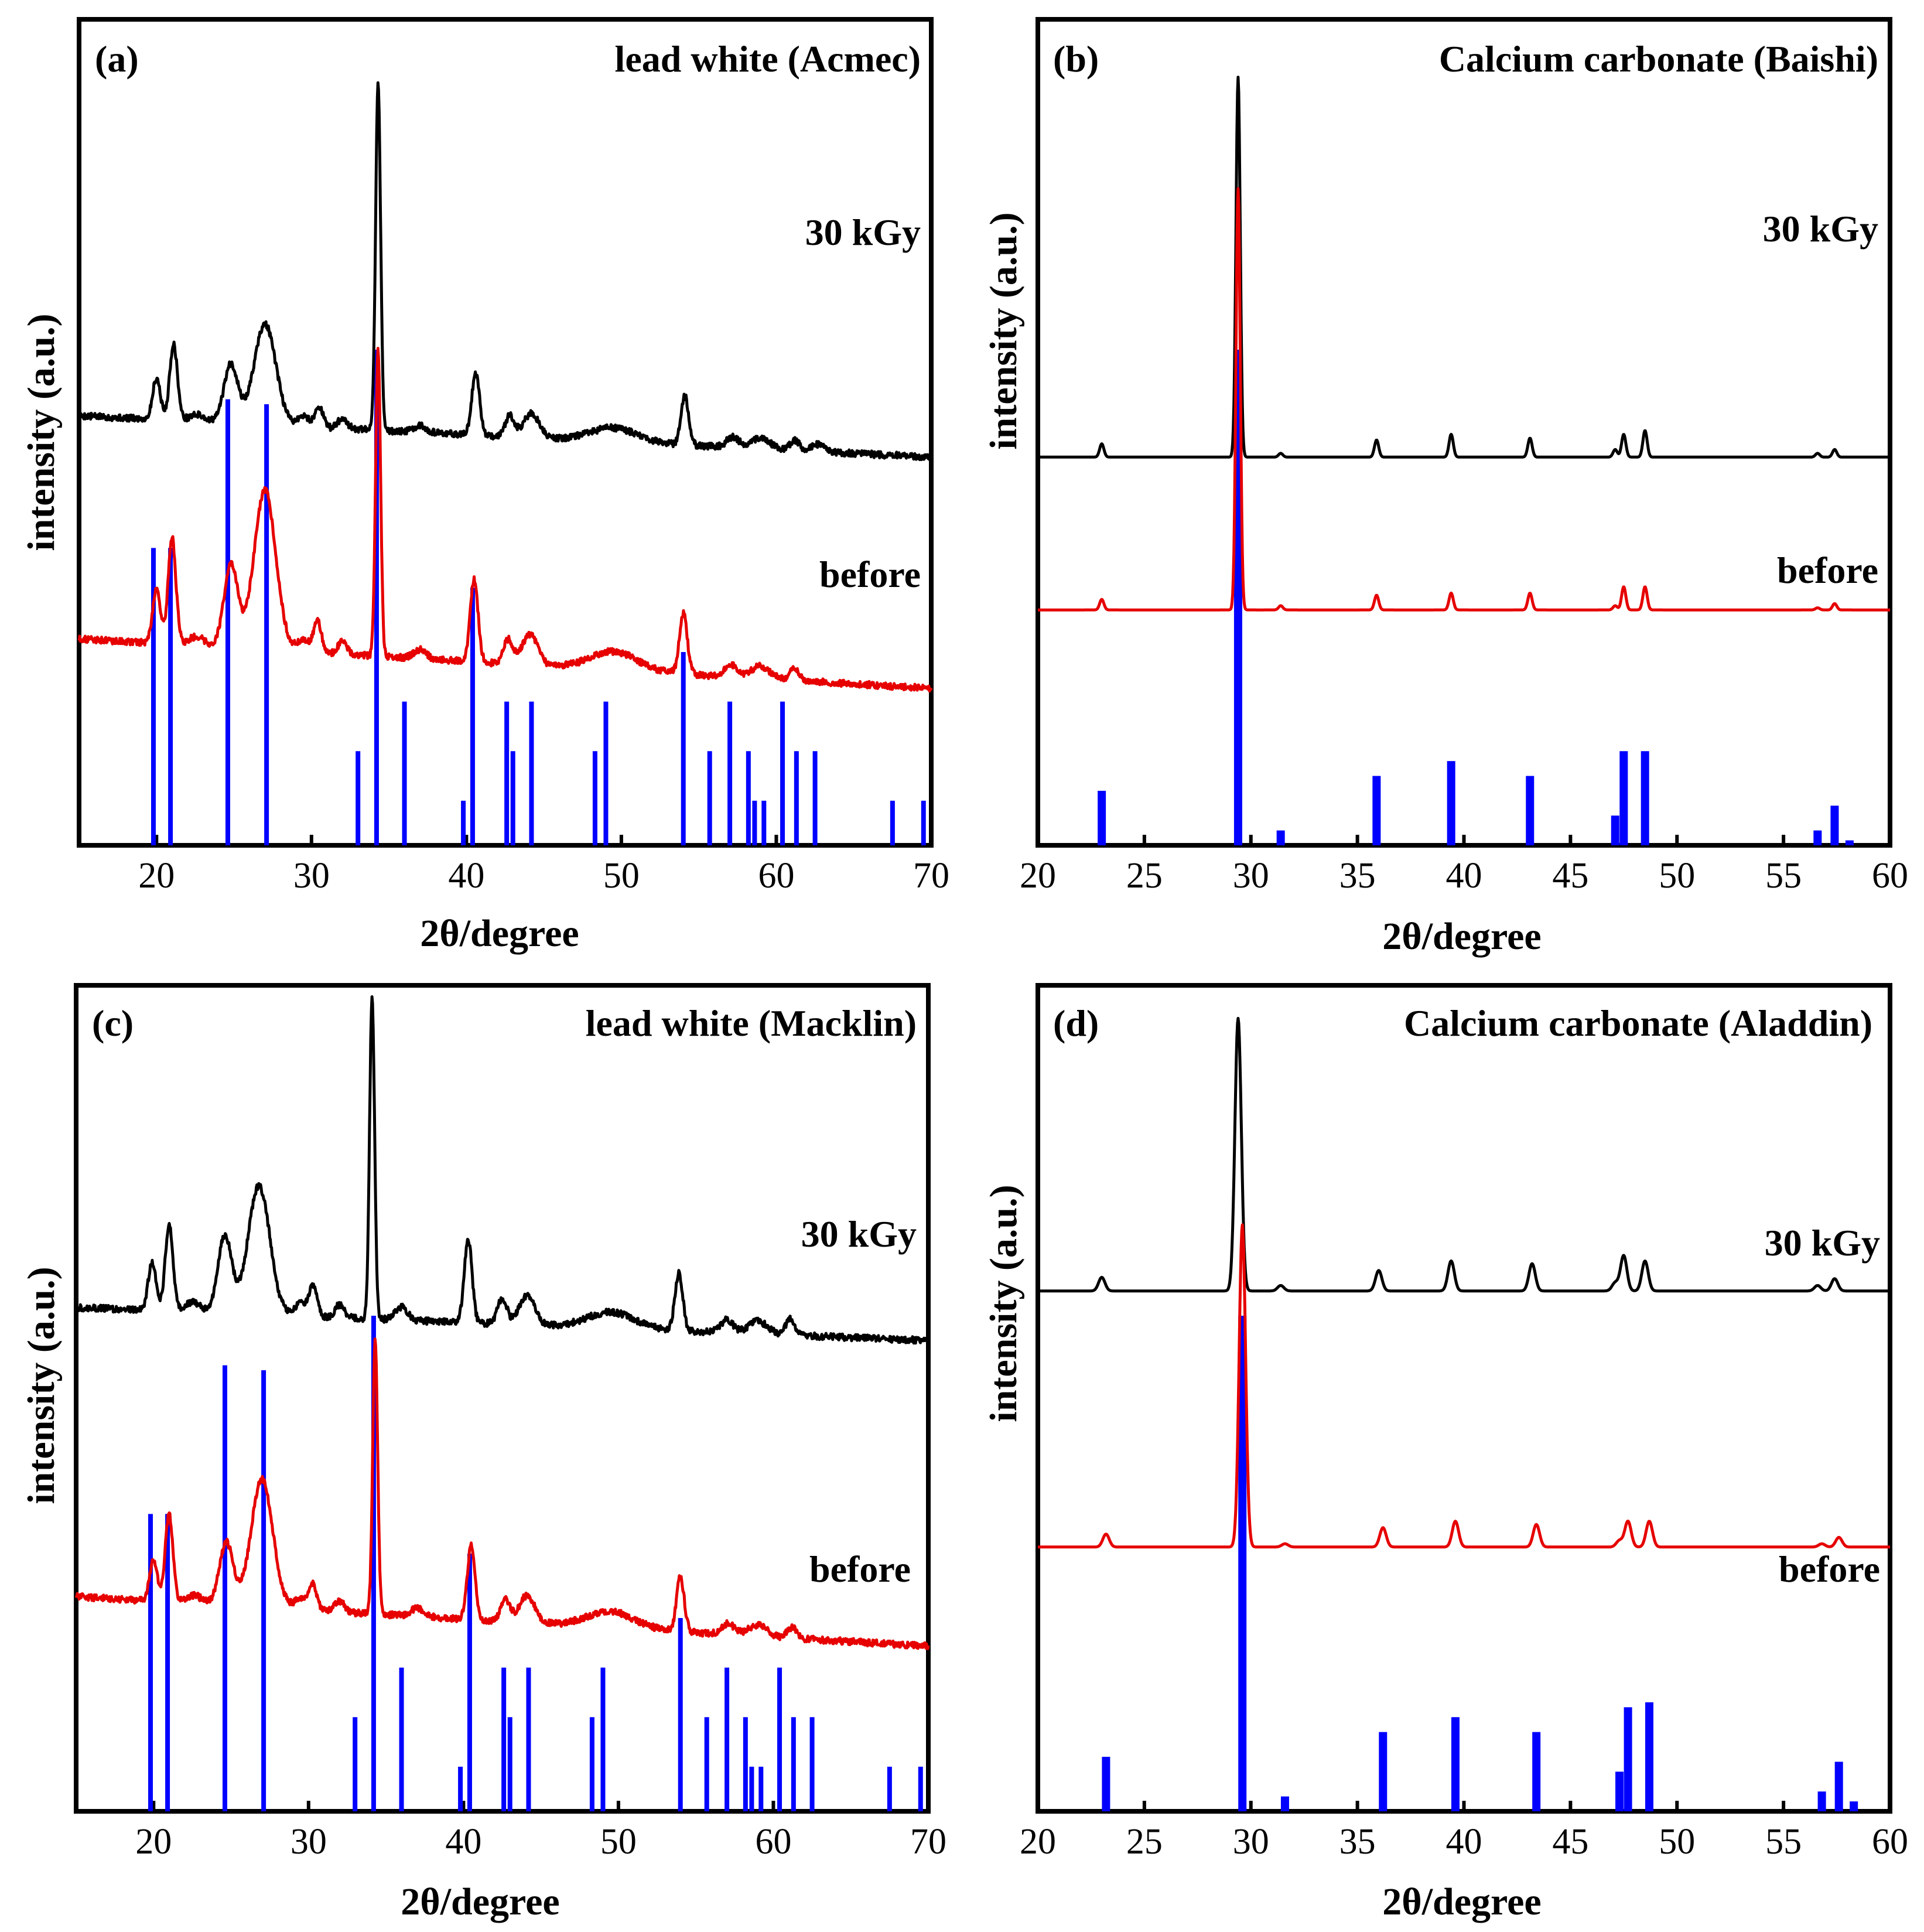  What do you see at coordinates (1828, 570) in the screenshot?
I see `panel-b-label-before: before` at bounding box center [1828, 570].